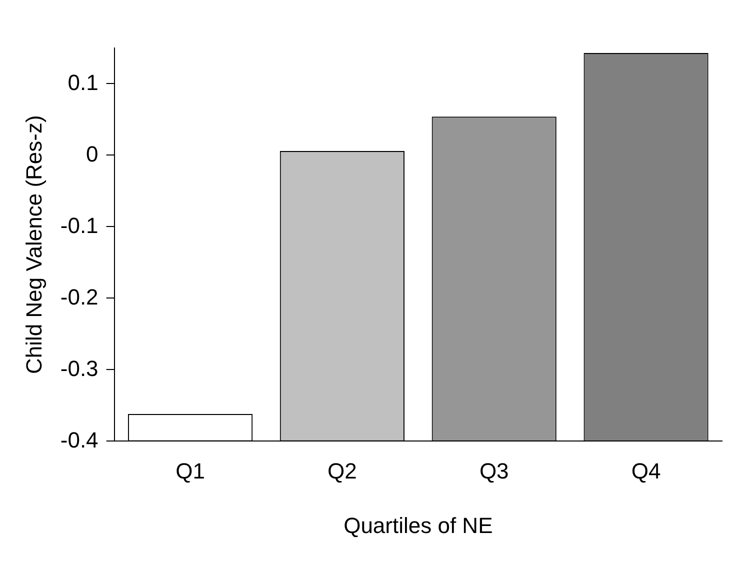  I want to click on y-tick-label: -0.2, so click(79, 297).